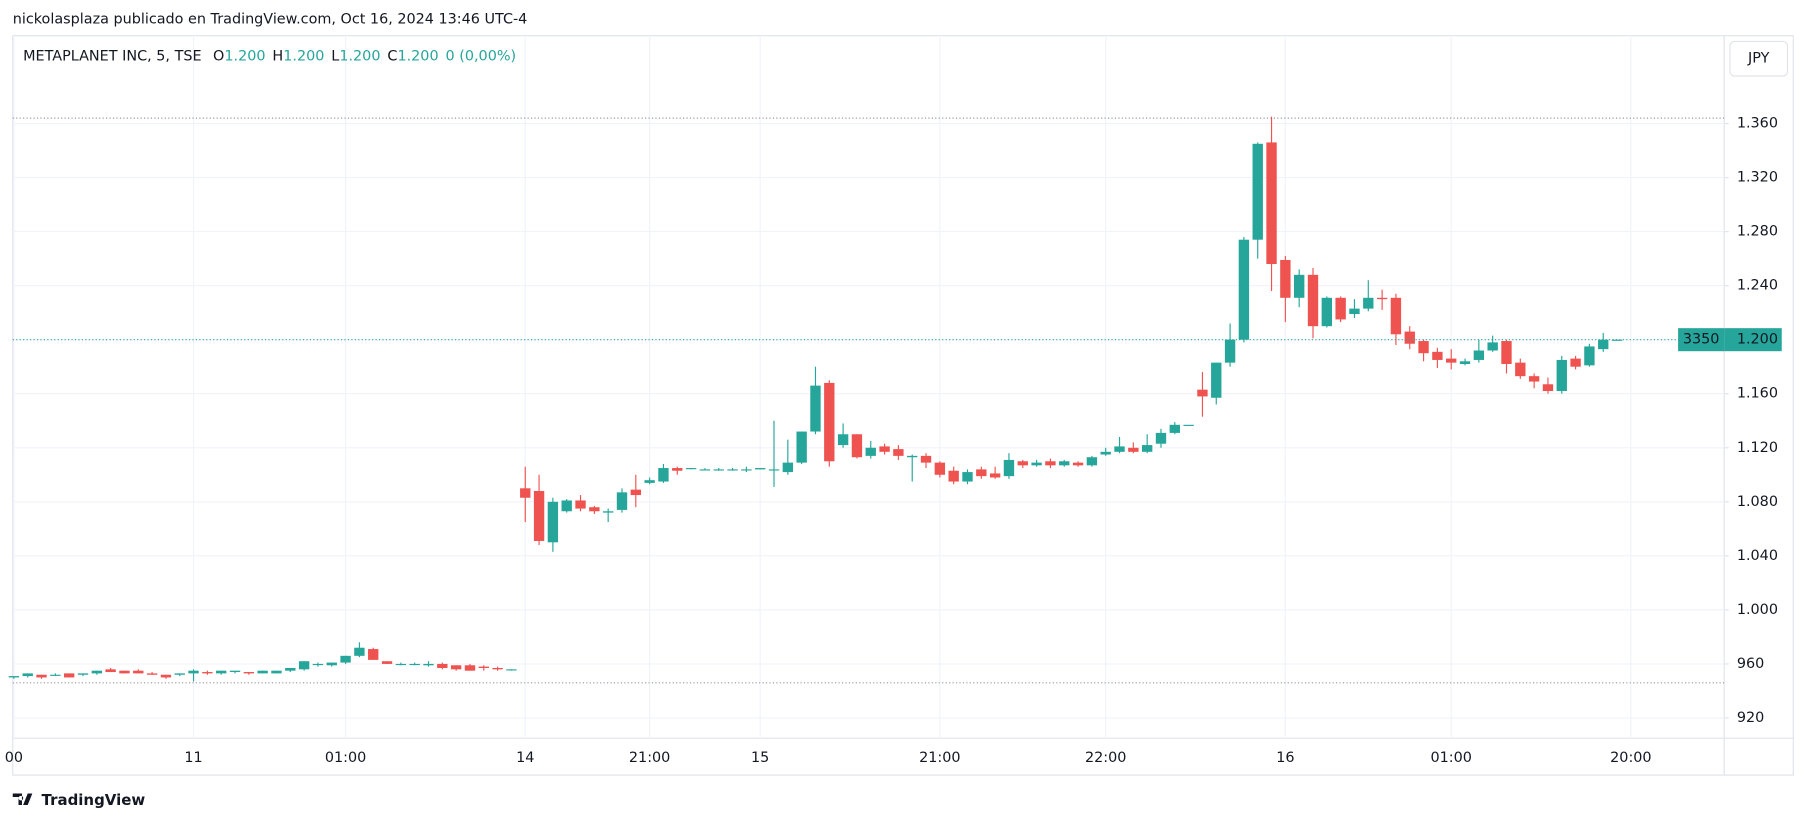  What do you see at coordinates (277, 56) in the screenshot?
I see `ohlc-key: H` at bounding box center [277, 56].